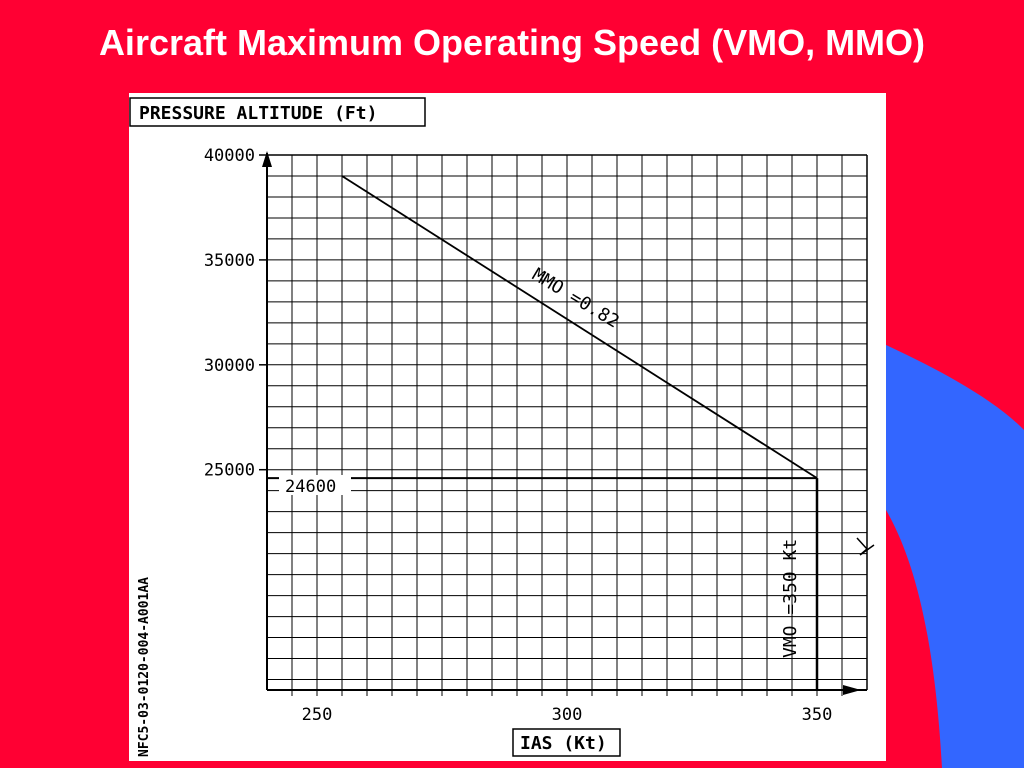 Image resolution: width=1024 pixels, height=768 pixels. I want to click on blue-swoosh-shape, so click(955, 556).